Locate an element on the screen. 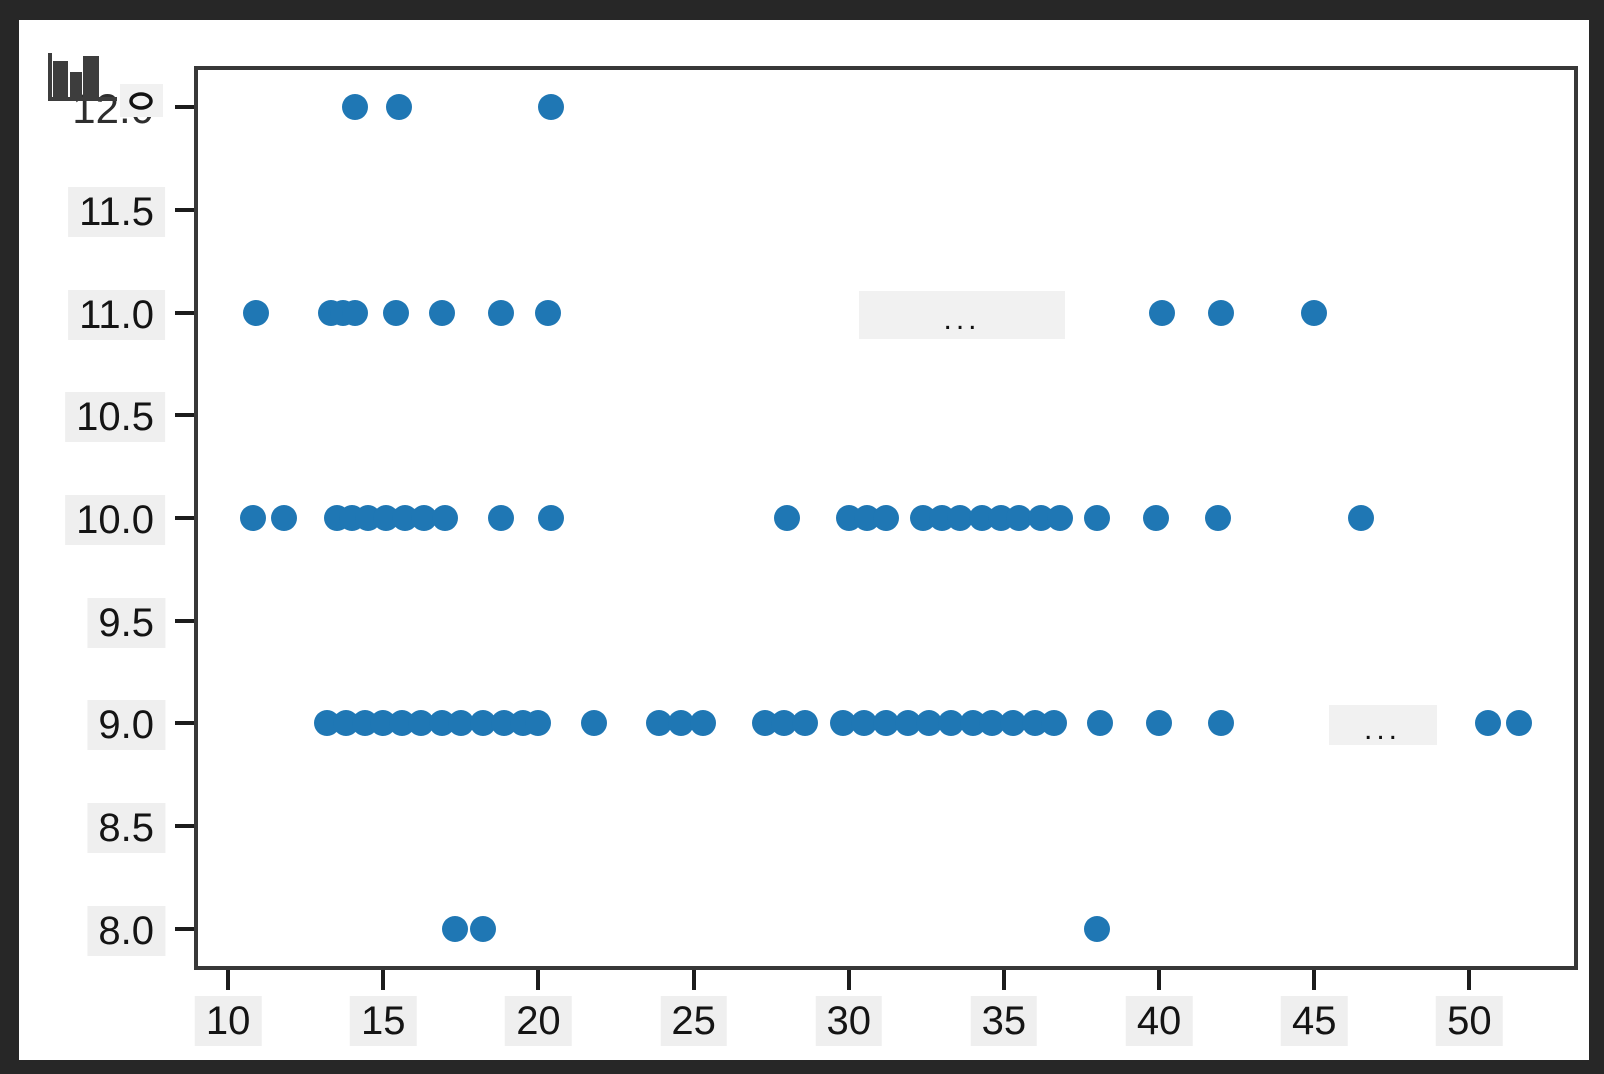  y-tick-label: 11.0 is located at coordinates (116, 314).